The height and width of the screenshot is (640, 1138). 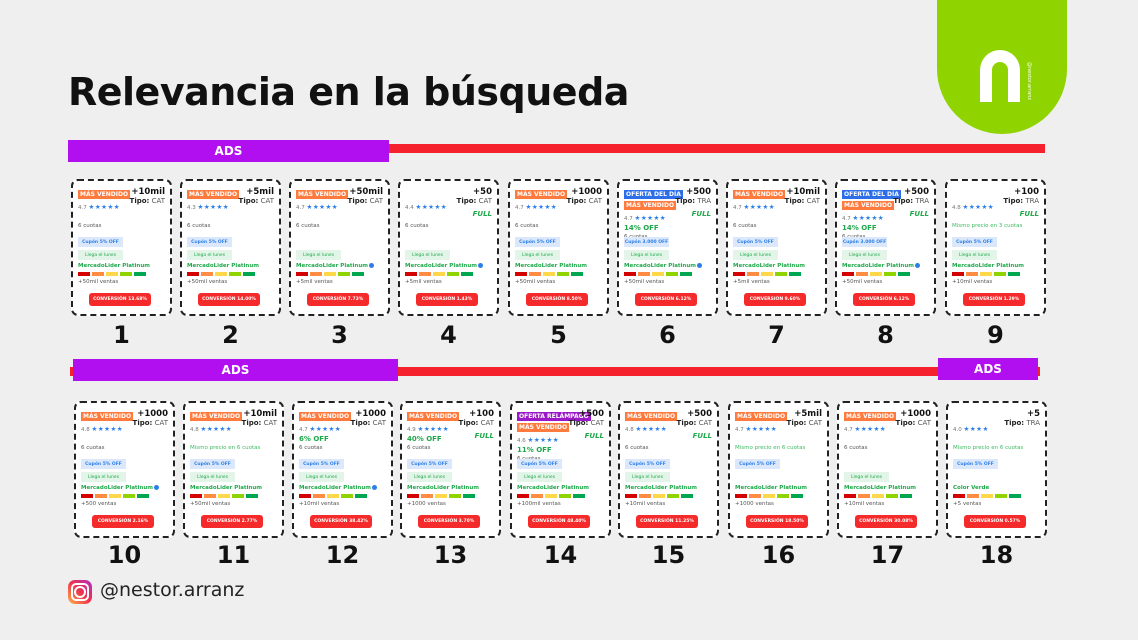 I want to click on ads-banner-row1: ADS, so click(x=228, y=151).